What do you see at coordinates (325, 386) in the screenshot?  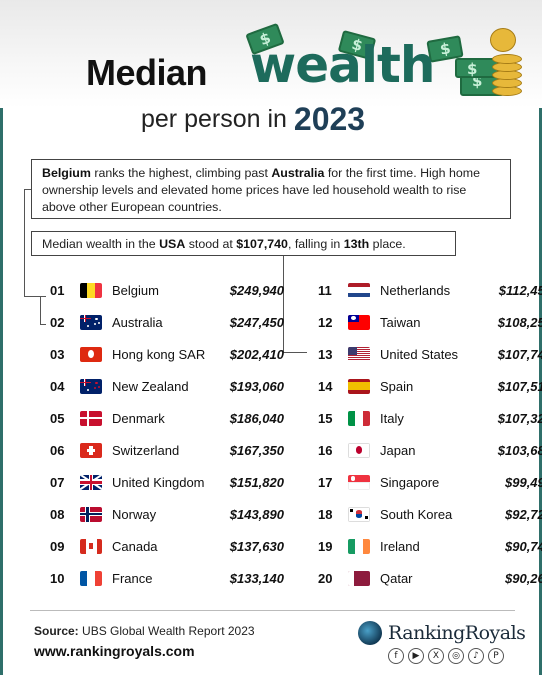 I see `rank-number: 14` at bounding box center [325, 386].